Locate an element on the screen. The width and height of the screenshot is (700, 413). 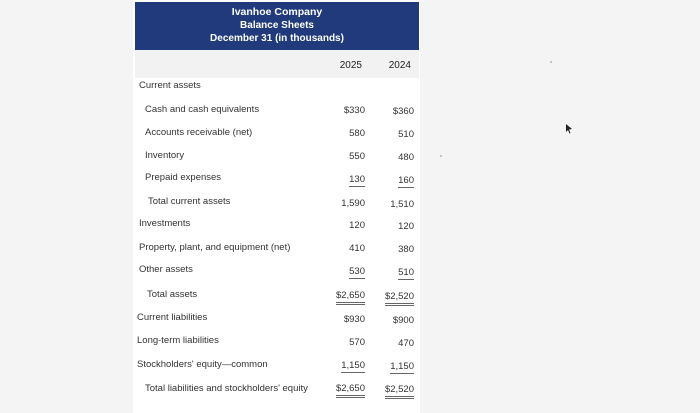
value-2024: 120 is located at coordinates (406, 226).